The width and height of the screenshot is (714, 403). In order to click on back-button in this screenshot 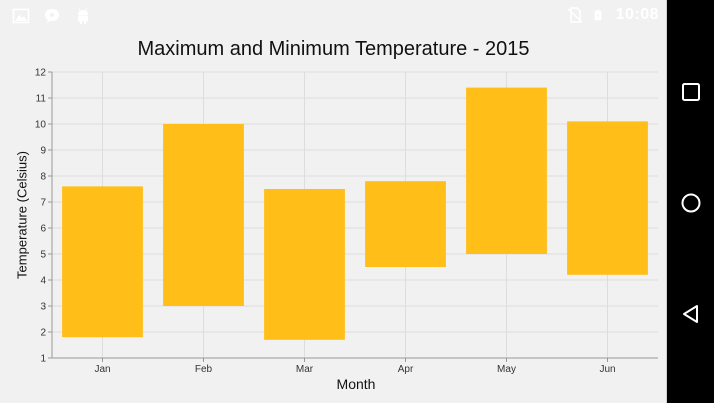, I will do `click(690, 314)`.